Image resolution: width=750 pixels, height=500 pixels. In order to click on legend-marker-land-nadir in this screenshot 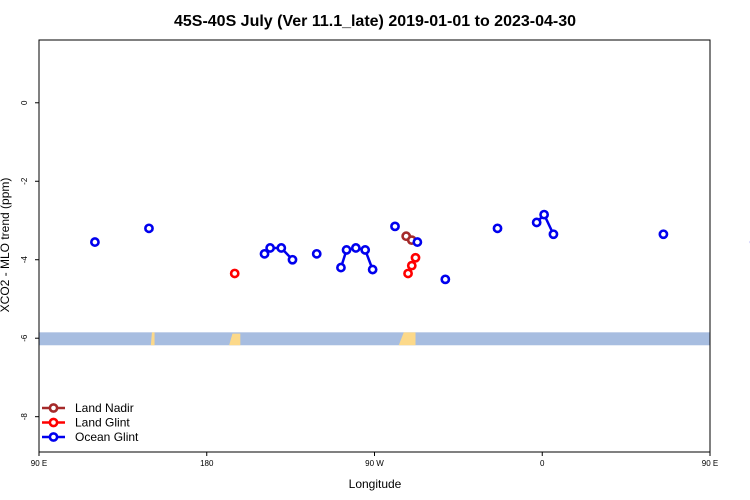, I will do `click(53, 408)`.